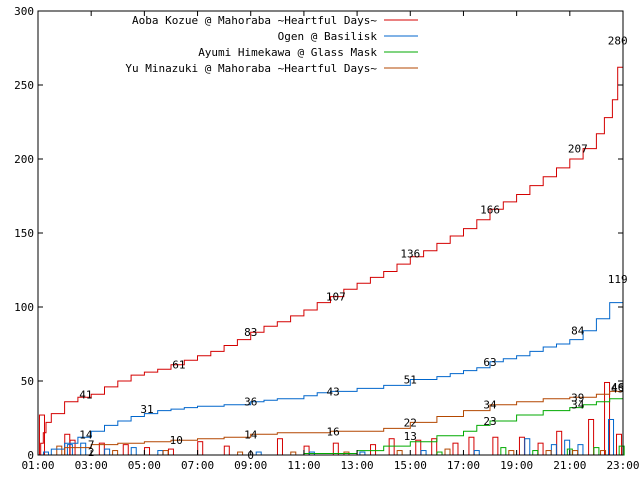  Describe the element at coordinates (250, 402) in the screenshot. I see `data-label-ogen-basilisk: 36` at that location.